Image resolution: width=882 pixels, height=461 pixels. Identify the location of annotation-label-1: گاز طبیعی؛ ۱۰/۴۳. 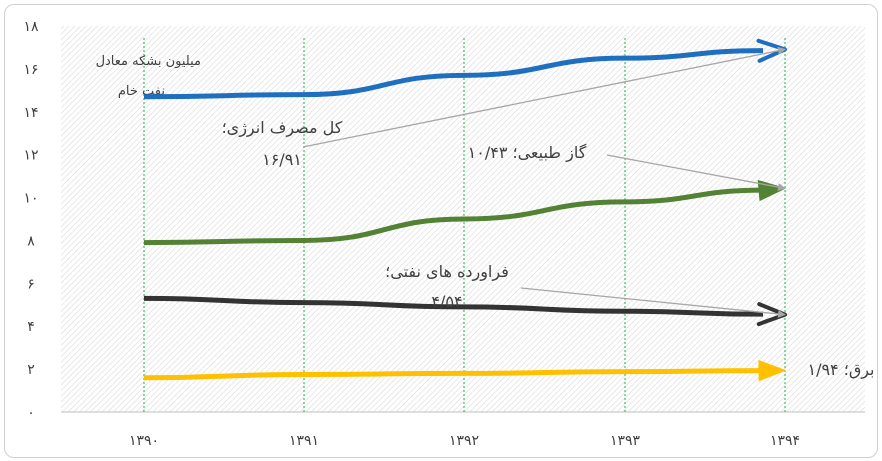
(527, 153).